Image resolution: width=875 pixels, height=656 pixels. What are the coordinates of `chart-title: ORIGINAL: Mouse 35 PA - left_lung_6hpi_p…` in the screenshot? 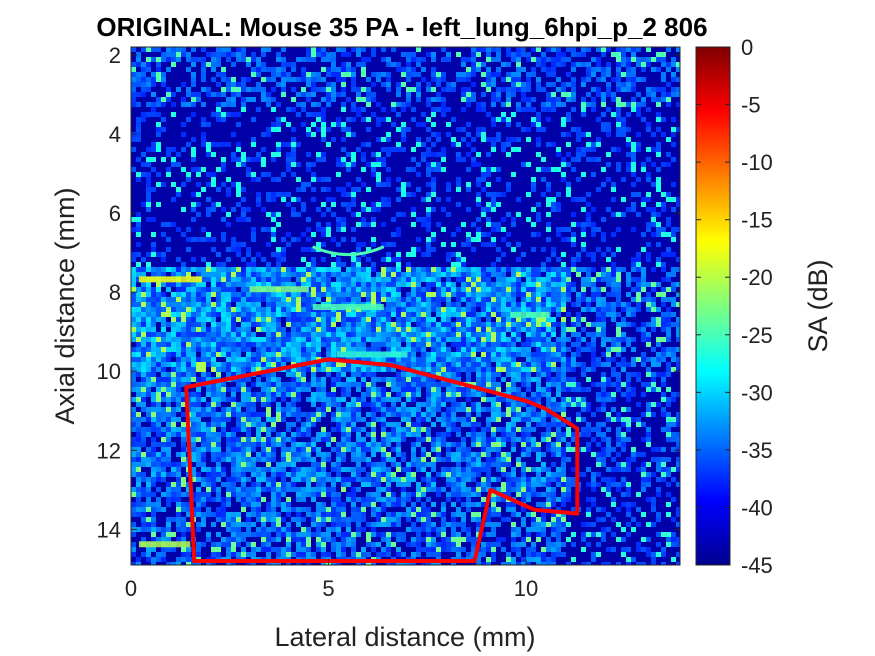 It's located at (401, 27).